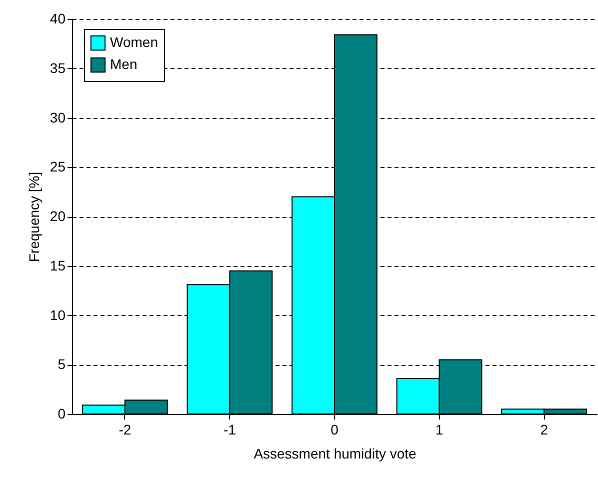  I want to click on y-tick-label: 35, so click(58, 68).